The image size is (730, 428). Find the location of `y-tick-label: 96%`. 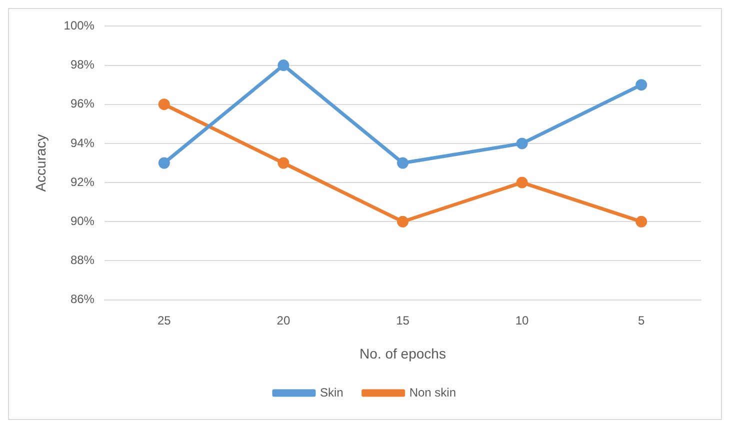

y-tick-label: 96% is located at coordinates (82, 103).